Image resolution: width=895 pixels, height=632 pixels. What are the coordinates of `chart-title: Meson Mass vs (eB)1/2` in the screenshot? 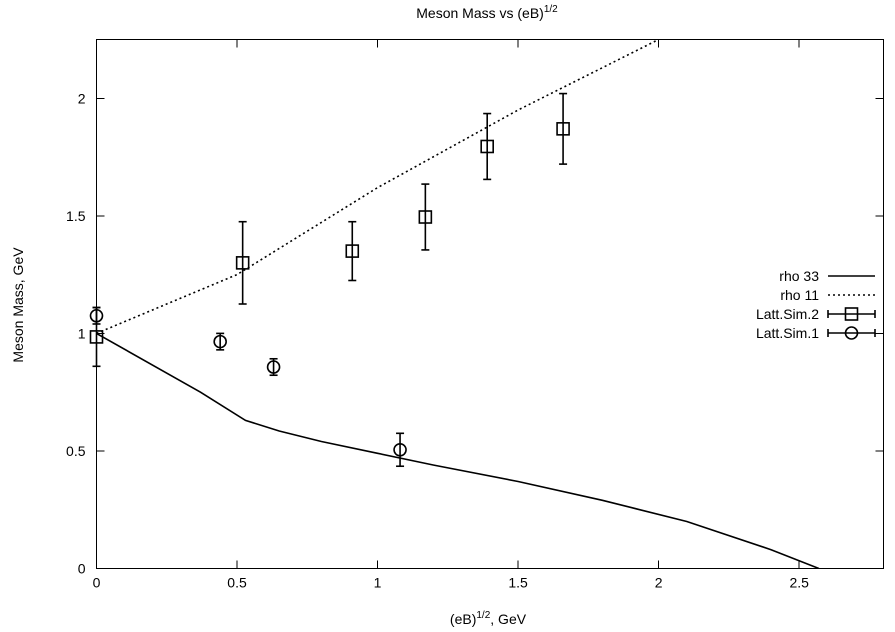 It's located at (487, 12).